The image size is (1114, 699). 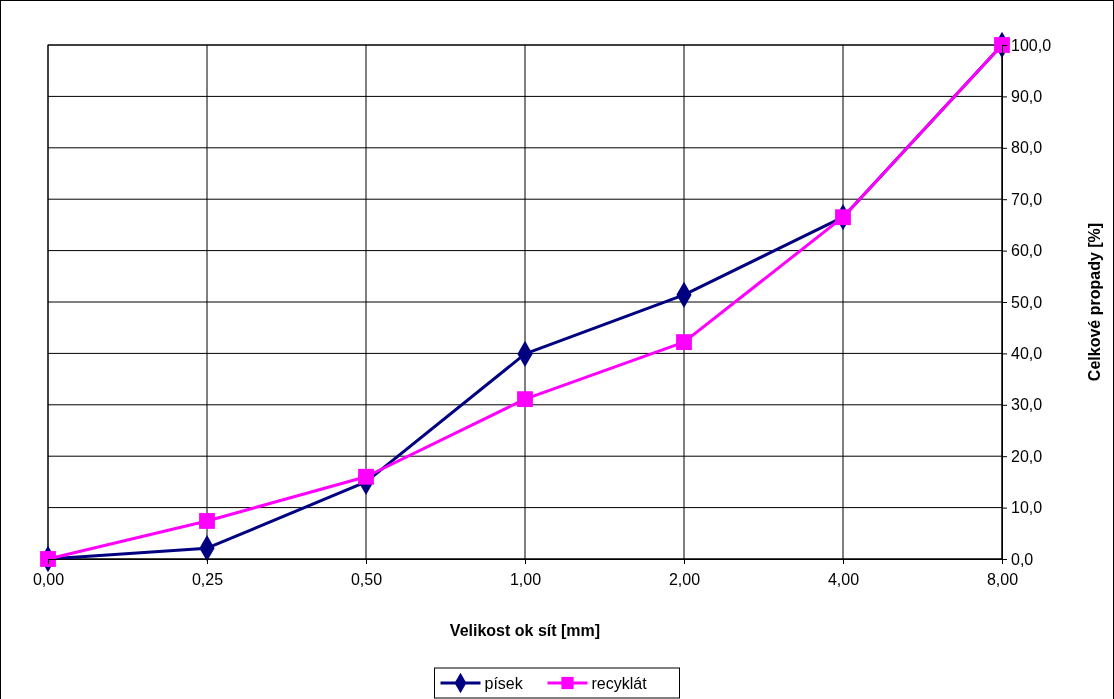 What do you see at coordinates (843, 579) in the screenshot?
I see `x-tick-label: 4,00` at bounding box center [843, 579].